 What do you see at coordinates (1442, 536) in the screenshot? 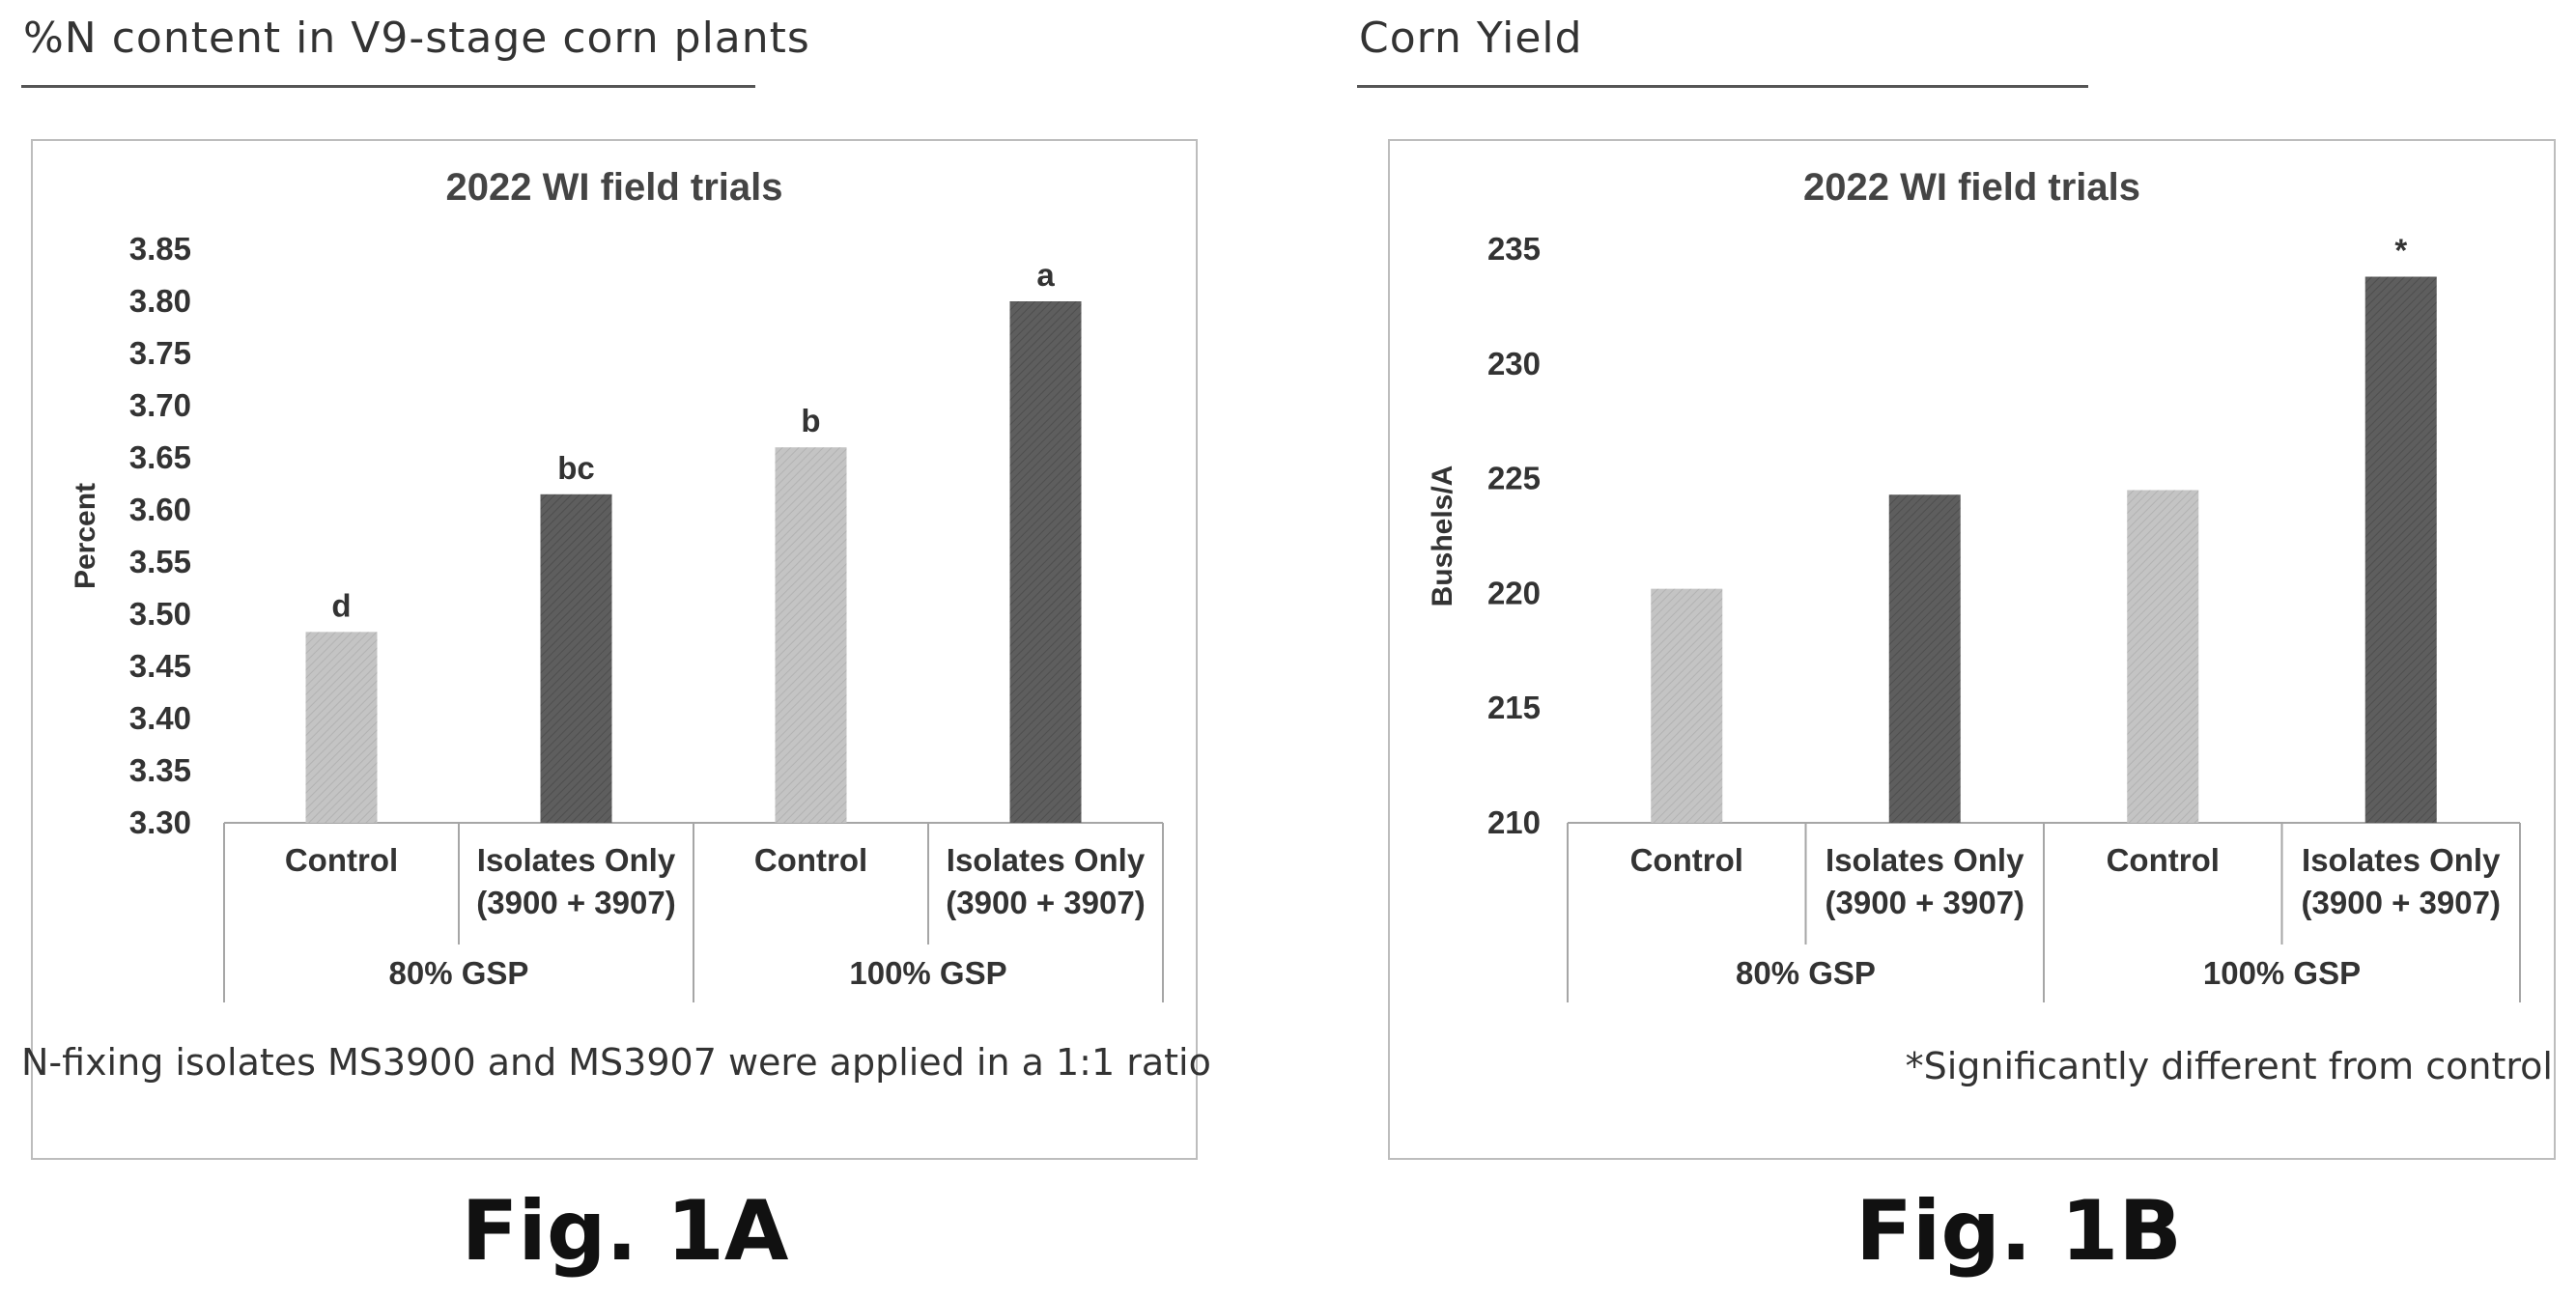
I see `y-axis-label: Bushels/A` at bounding box center [1442, 536].